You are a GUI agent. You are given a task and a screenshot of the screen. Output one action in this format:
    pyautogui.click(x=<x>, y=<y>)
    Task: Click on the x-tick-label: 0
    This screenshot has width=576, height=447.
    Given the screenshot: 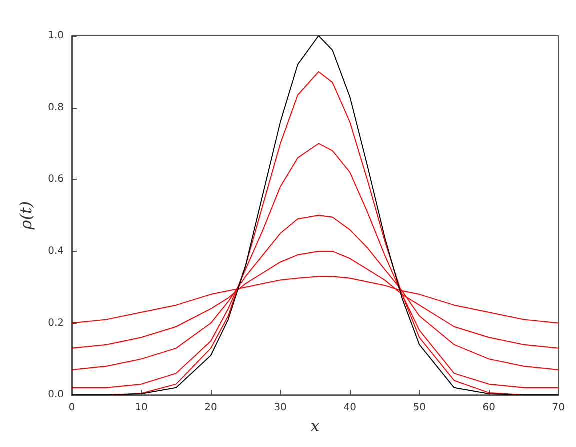 What is the action you would take?
    pyautogui.click(x=72, y=408)
    